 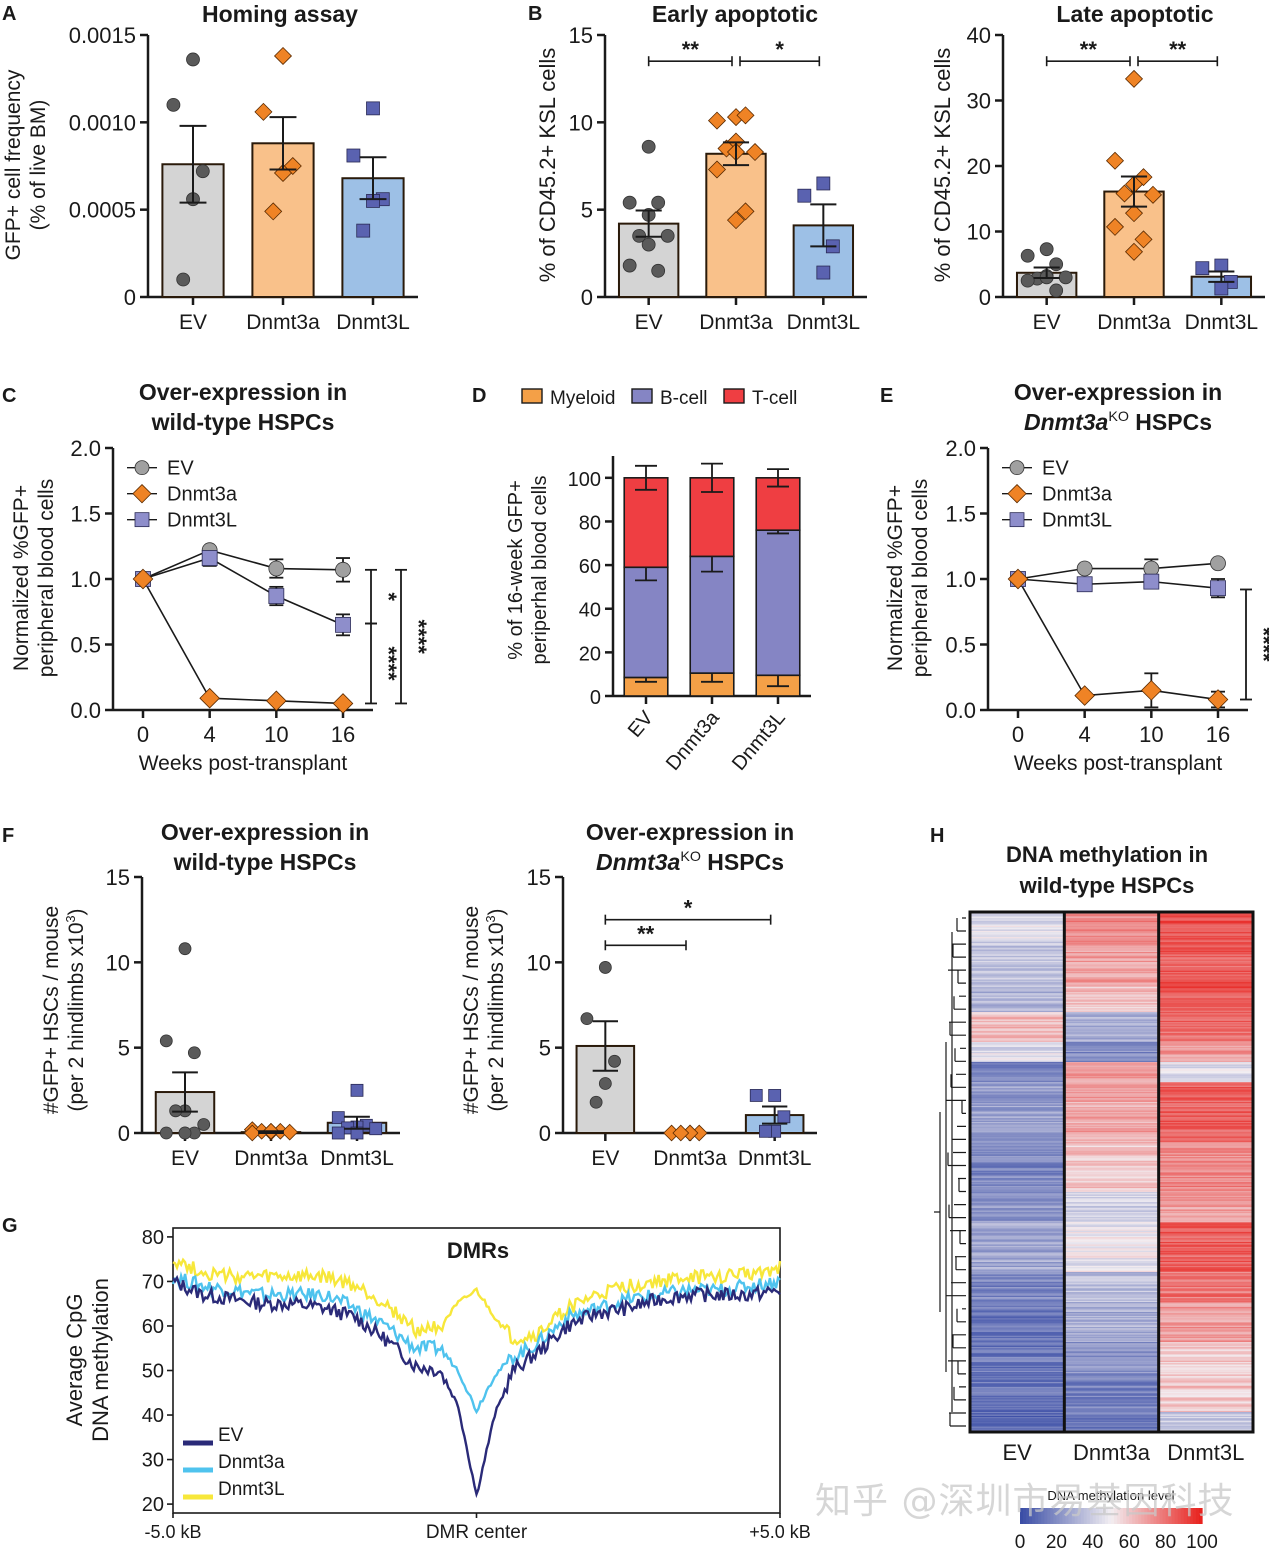 What do you see at coordinates (1118, 392) in the screenshot?
I see `chart-title: Over-expression in` at bounding box center [1118, 392].